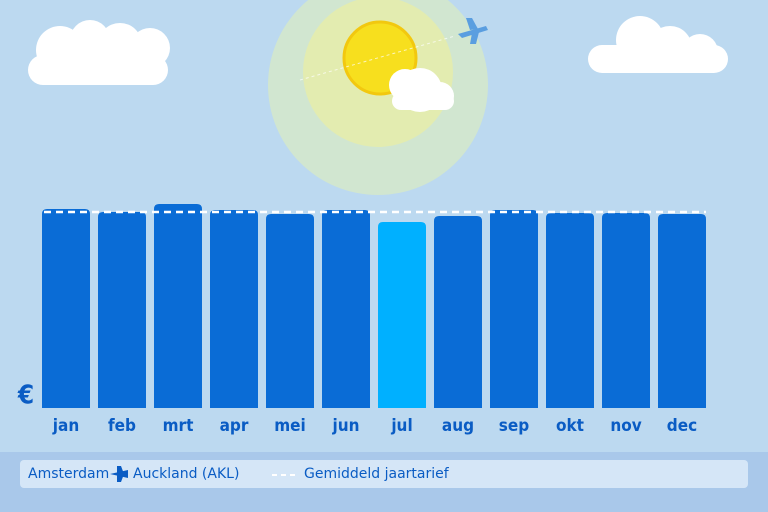 The width and height of the screenshot is (768, 512). Describe the element at coordinates (68, 474) in the screenshot. I see `legend-origin: Amsterdam` at that location.